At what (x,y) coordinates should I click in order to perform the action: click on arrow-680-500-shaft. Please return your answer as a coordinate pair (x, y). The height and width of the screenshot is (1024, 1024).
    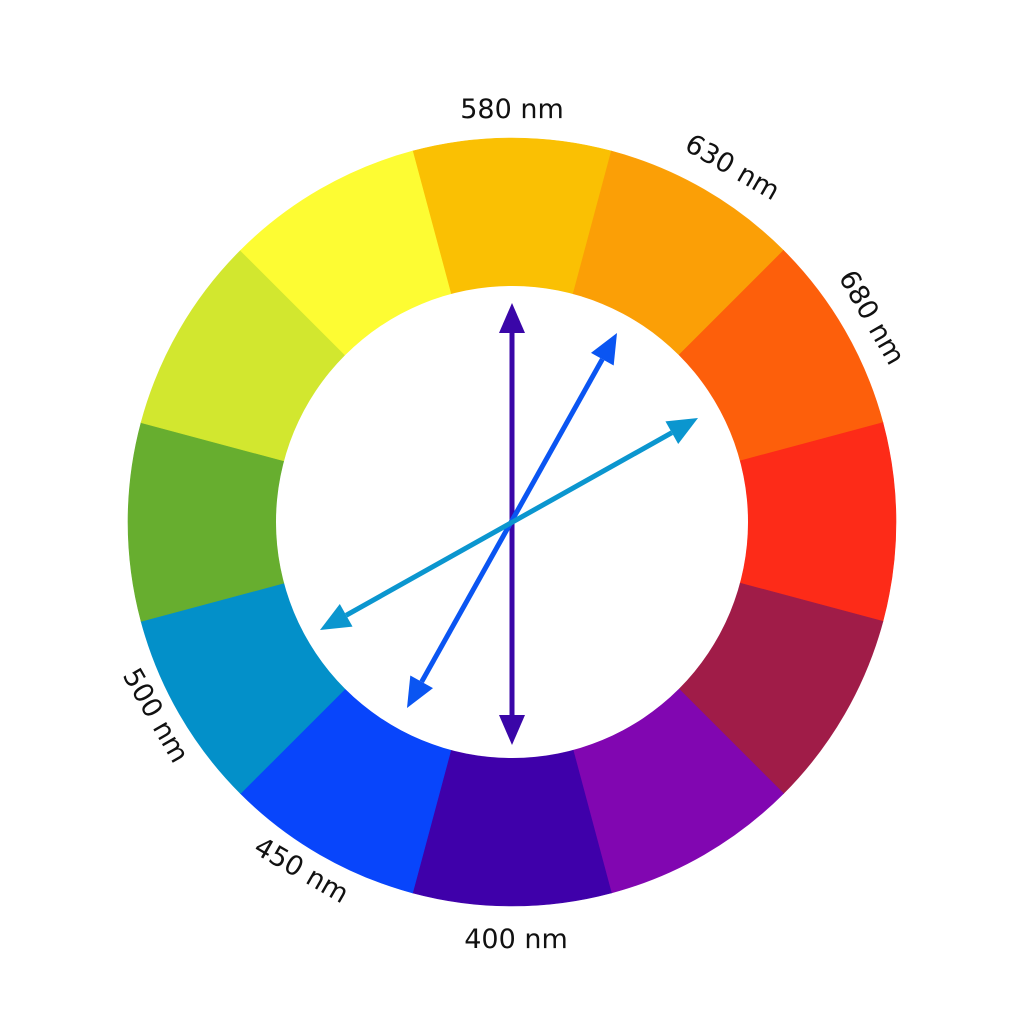
    Looking at the image, I should click on (509, 524).